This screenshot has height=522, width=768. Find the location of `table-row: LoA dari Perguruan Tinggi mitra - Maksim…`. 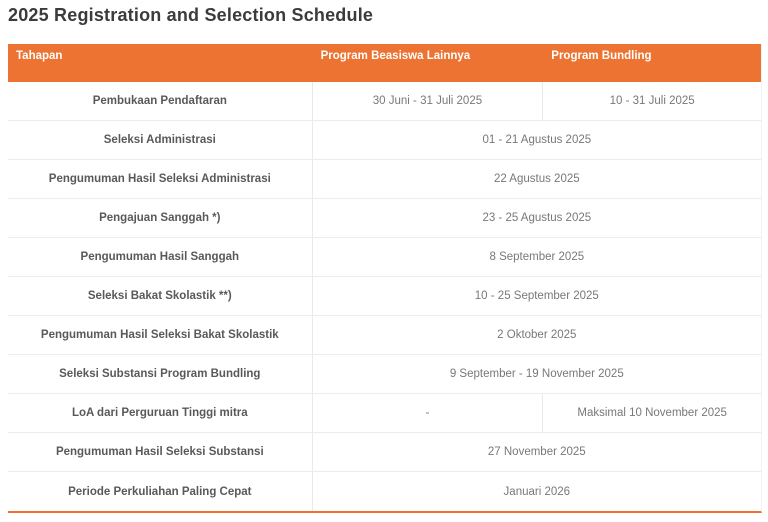

table-row: LoA dari Perguruan Tinggi mitra - Maksim… is located at coordinates (384, 413).